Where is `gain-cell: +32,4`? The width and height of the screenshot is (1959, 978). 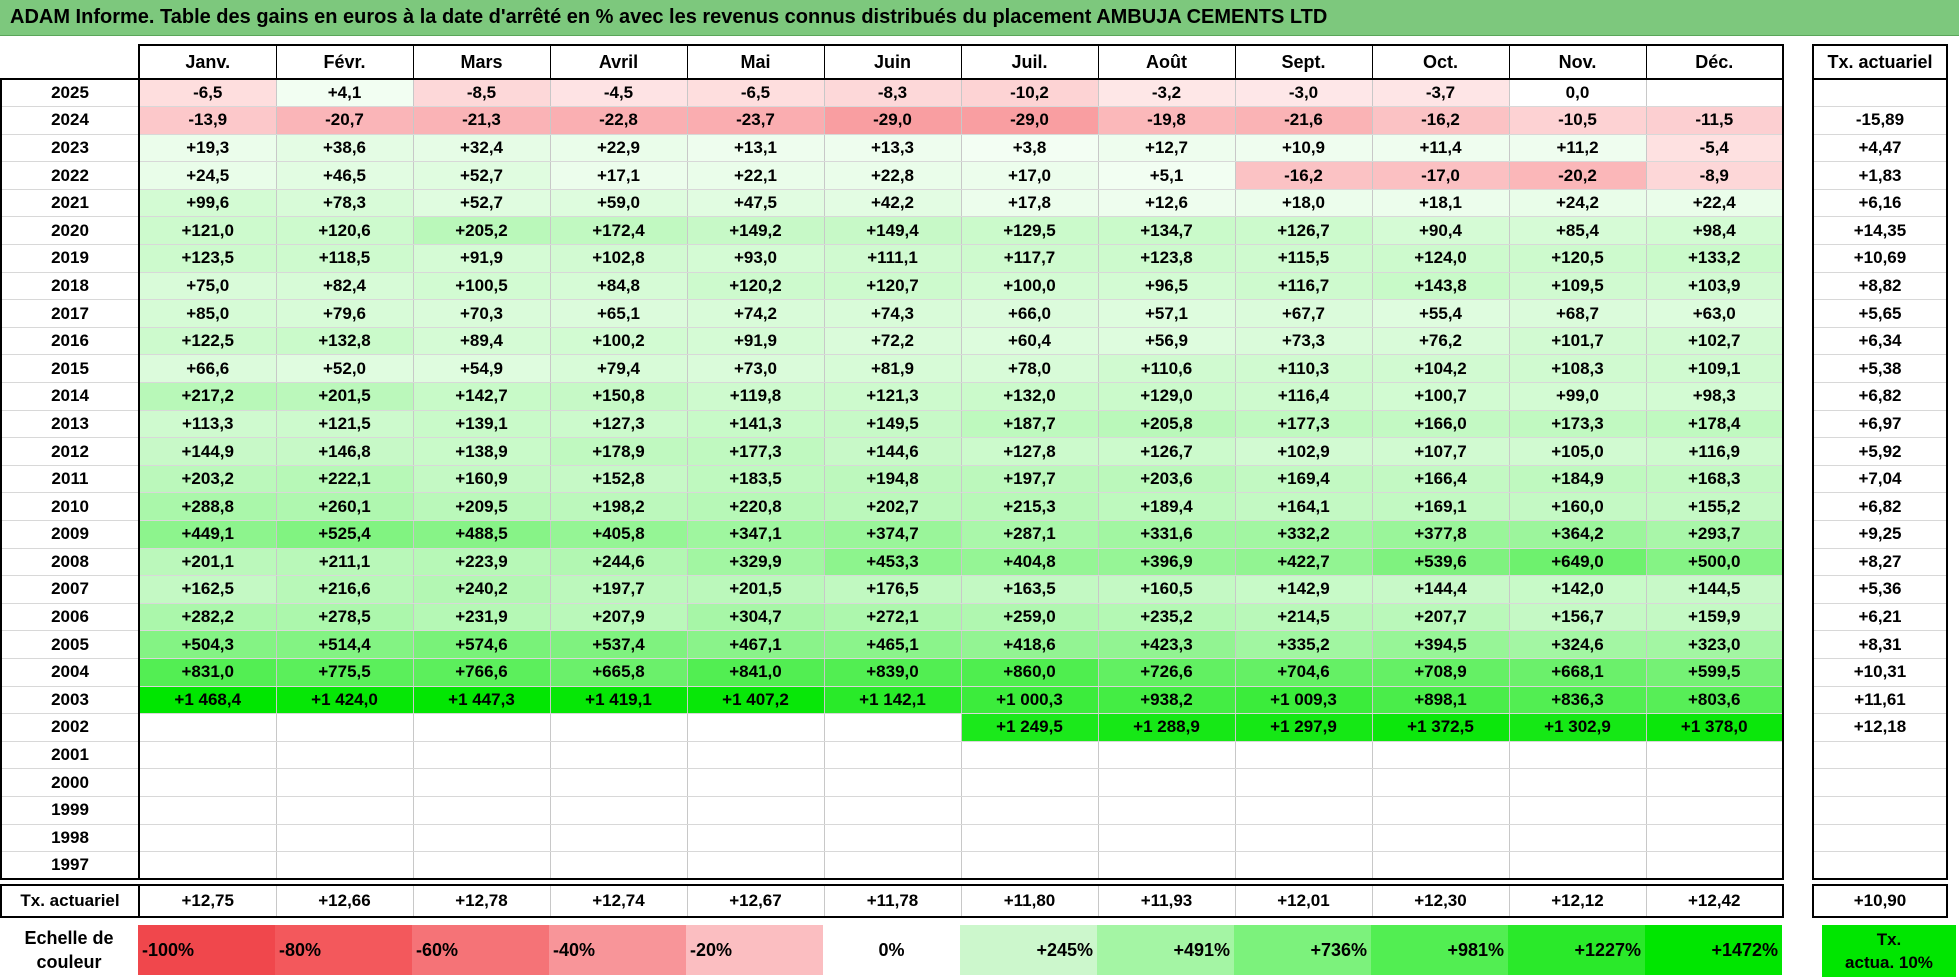 gain-cell: +32,4 is located at coordinates (481, 148).